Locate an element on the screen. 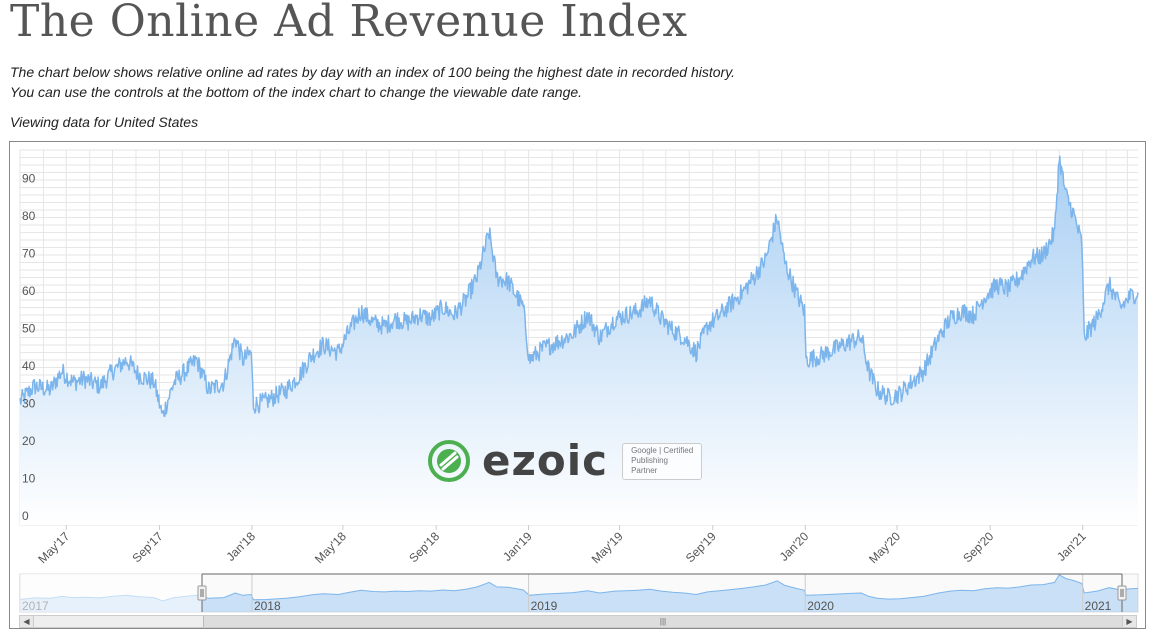 The height and width of the screenshot is (633, 1157). x-tick-label: Sep'20 is located at coordinates (978, 547).